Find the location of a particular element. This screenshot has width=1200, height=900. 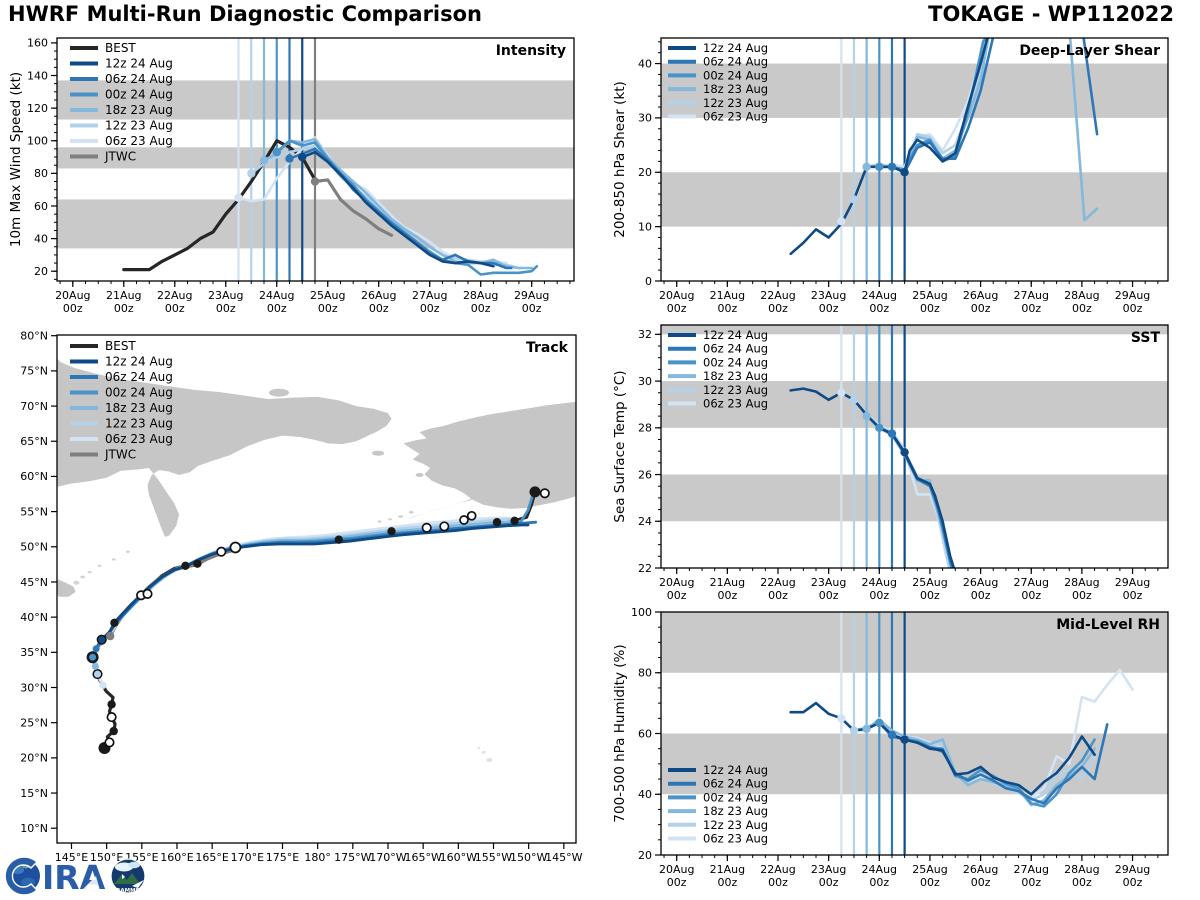

svg-text: 10 is located at coordinates (645, 226).